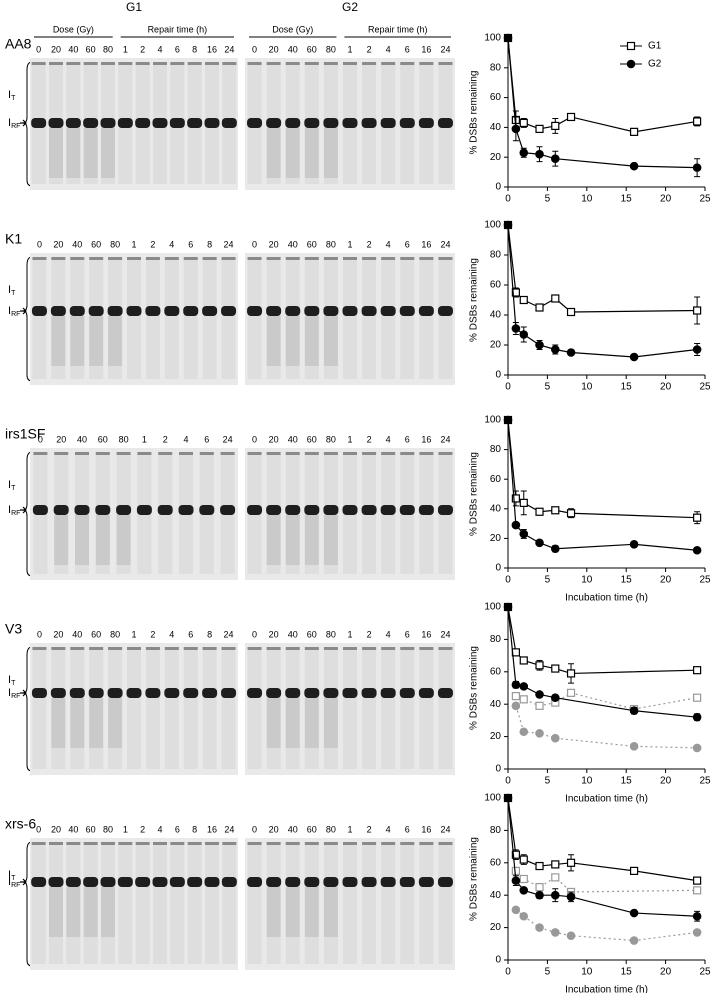  Describe the element at coordinates (407, 634) in the screenshot. I see `lane-label: 6` at that location.